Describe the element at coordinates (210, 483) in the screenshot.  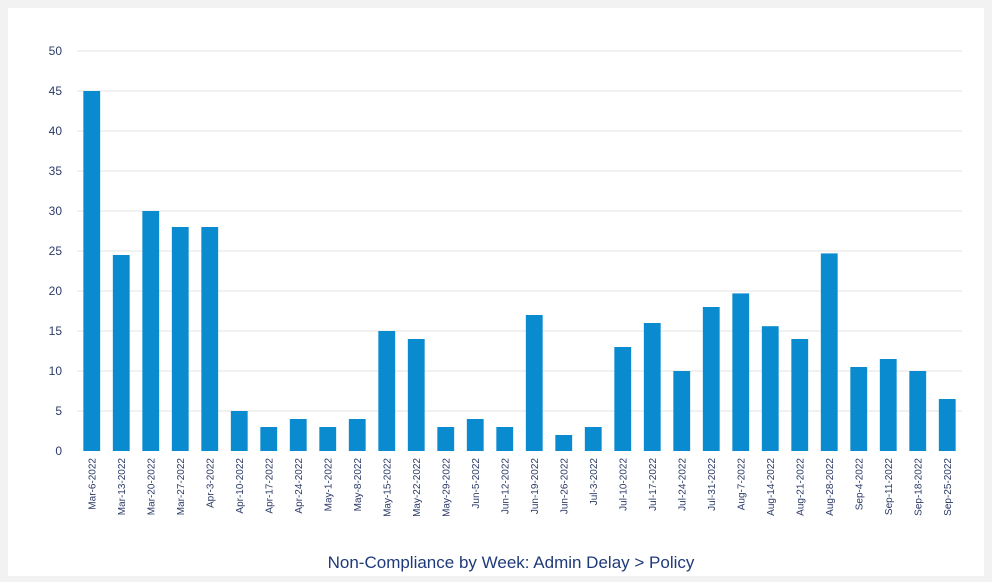
I see `x-tick-label: Apr-3-2022` at that location.